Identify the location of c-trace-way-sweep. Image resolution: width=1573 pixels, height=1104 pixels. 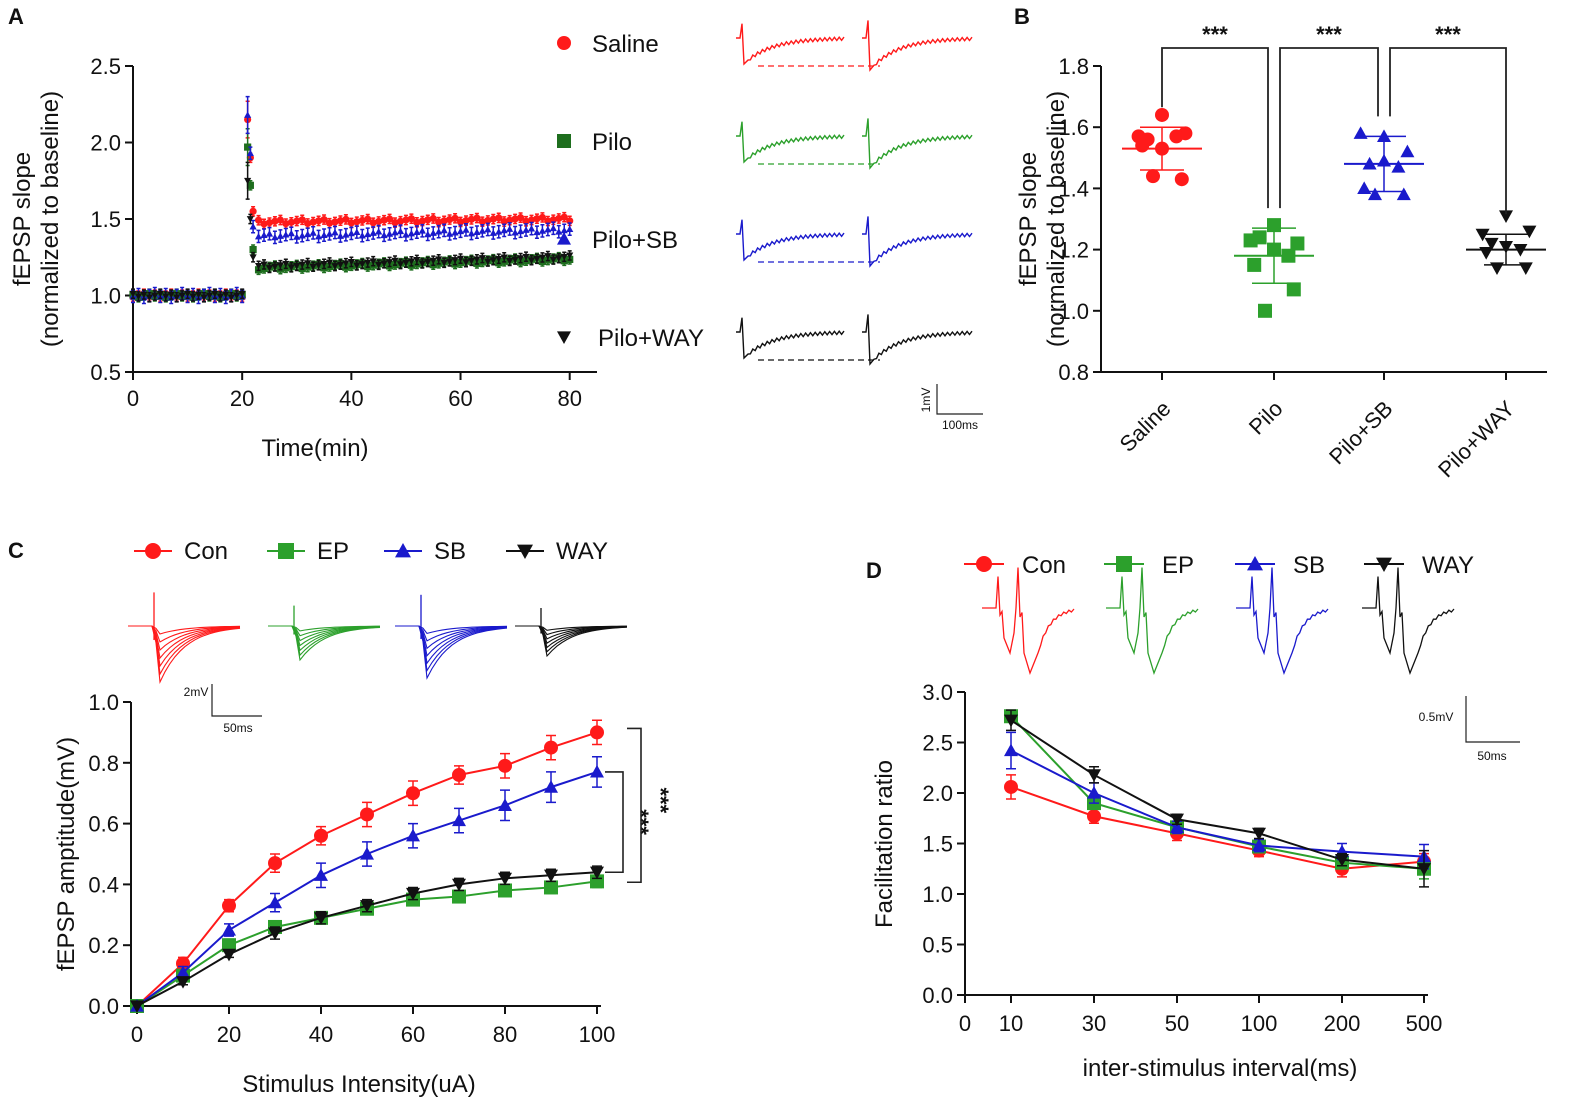
(571, 641).